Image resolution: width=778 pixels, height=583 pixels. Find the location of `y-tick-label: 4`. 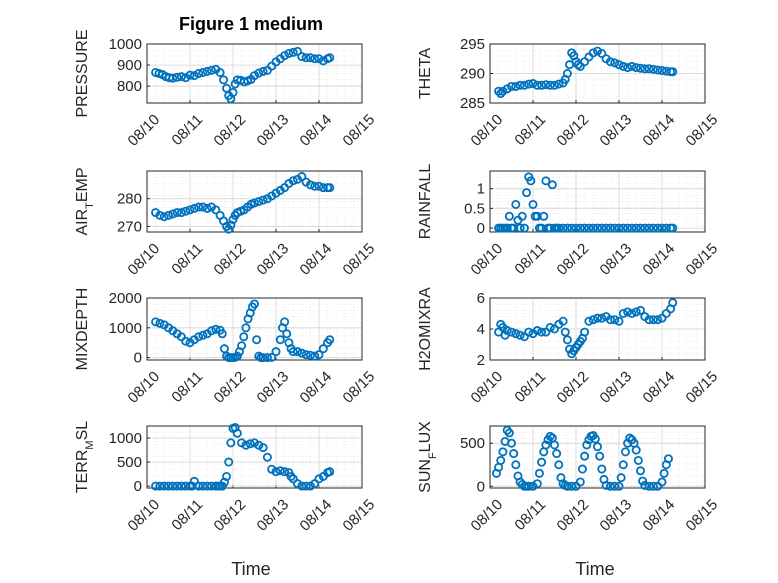

y-tick-label: 4 is located at coordinates (481, 329).